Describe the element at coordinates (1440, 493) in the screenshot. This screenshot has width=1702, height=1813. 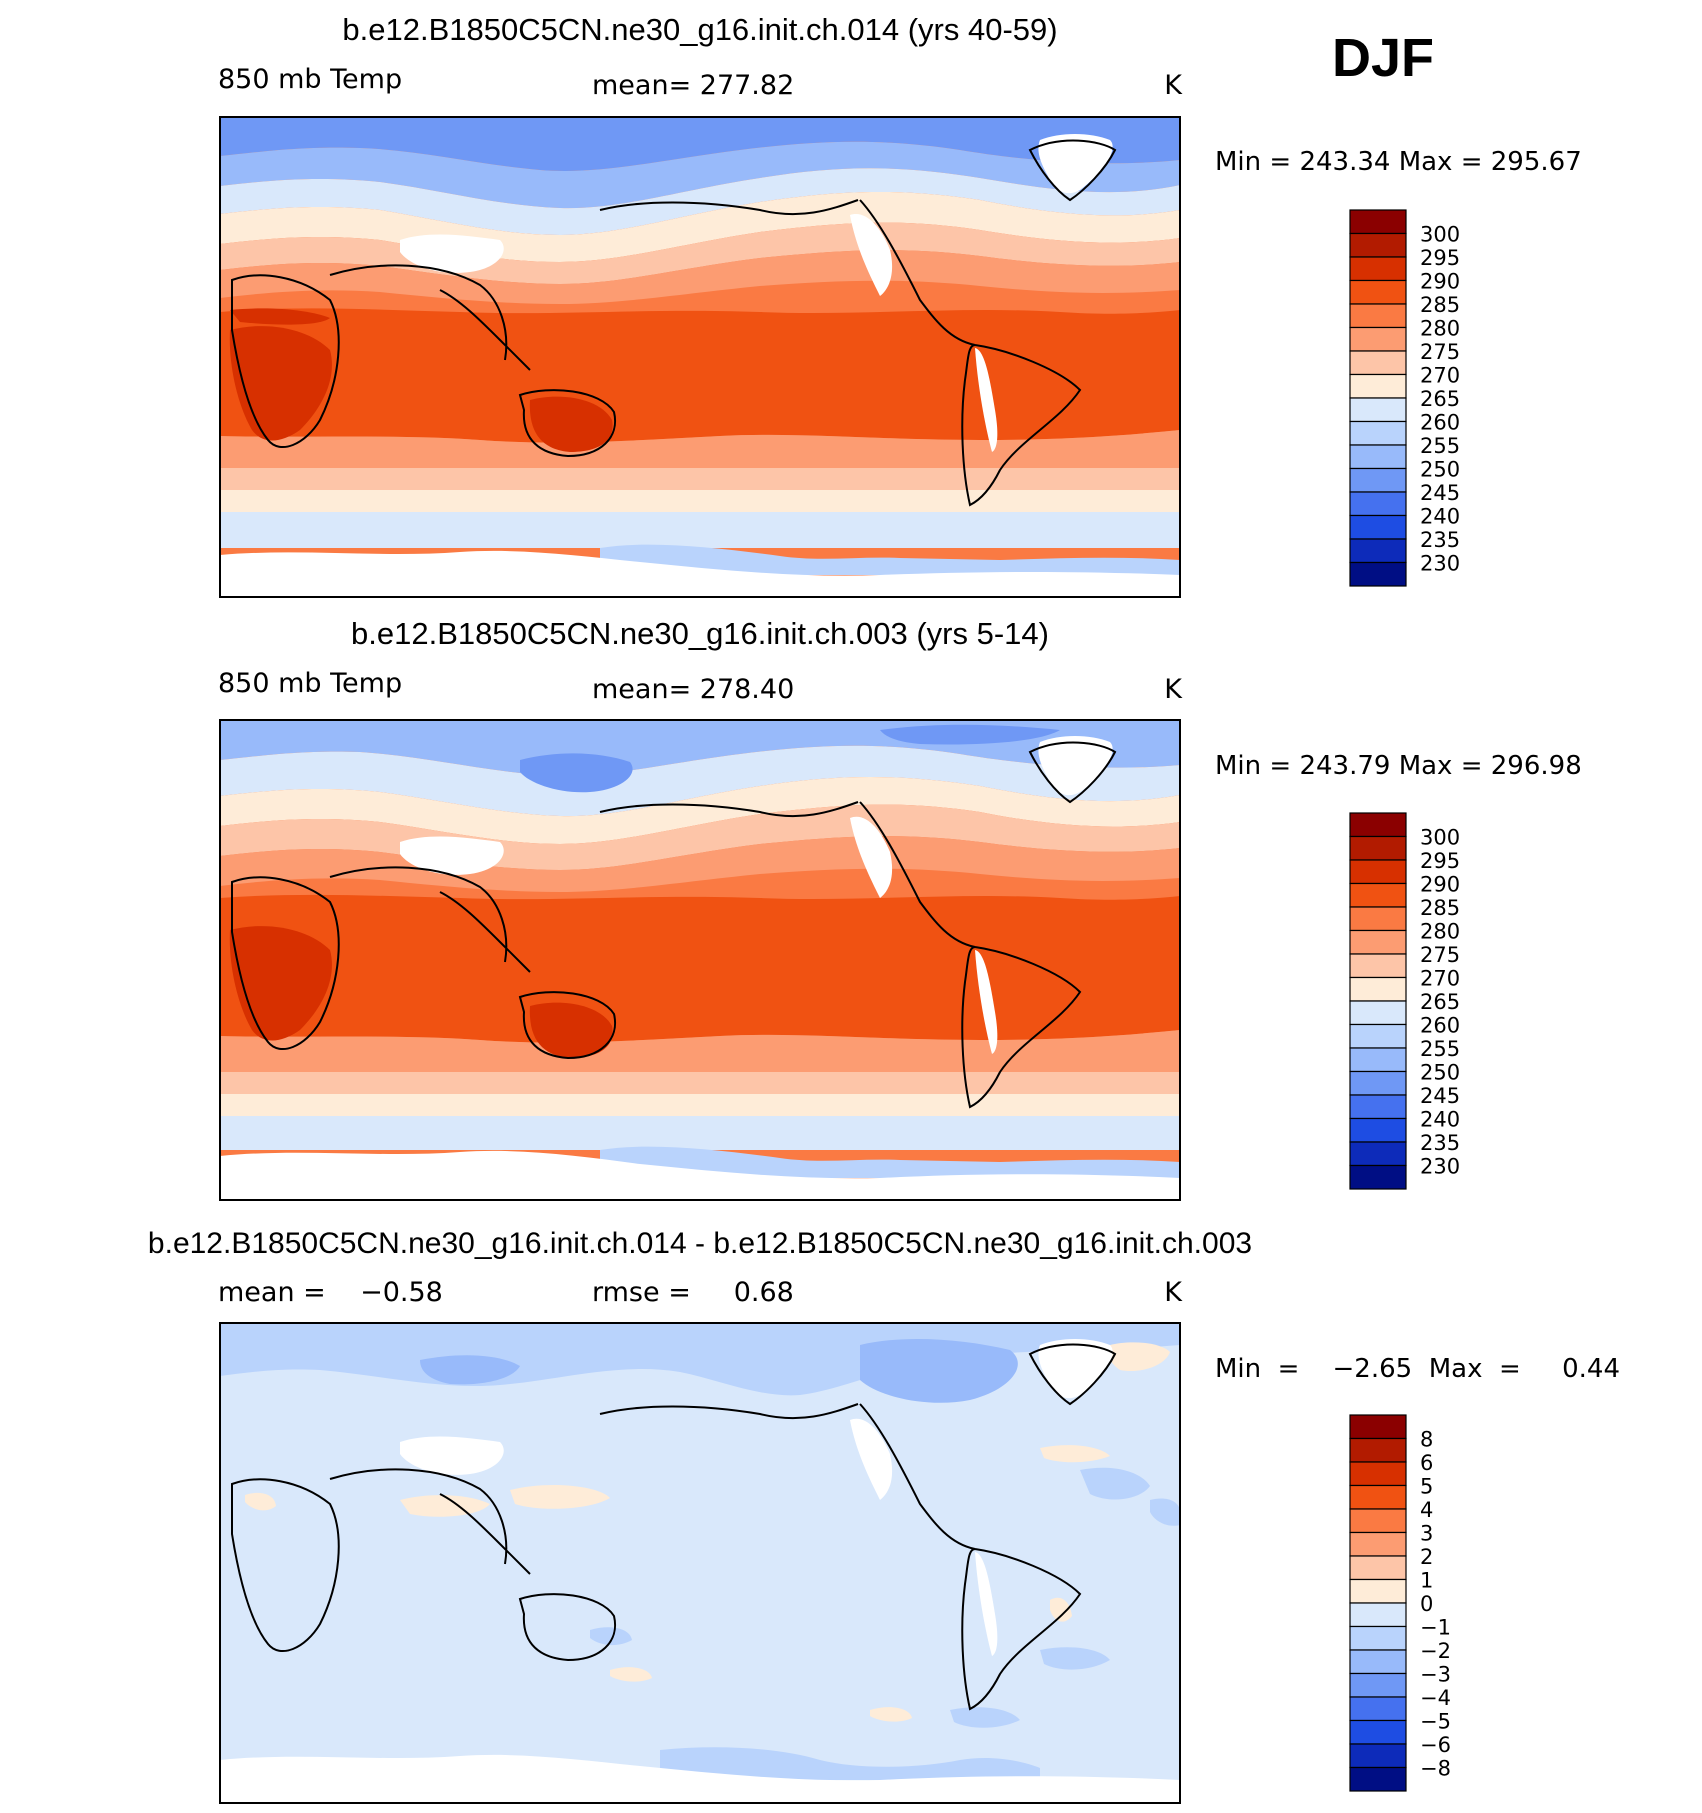
I see `colorbar-1-label: 245` at that location.